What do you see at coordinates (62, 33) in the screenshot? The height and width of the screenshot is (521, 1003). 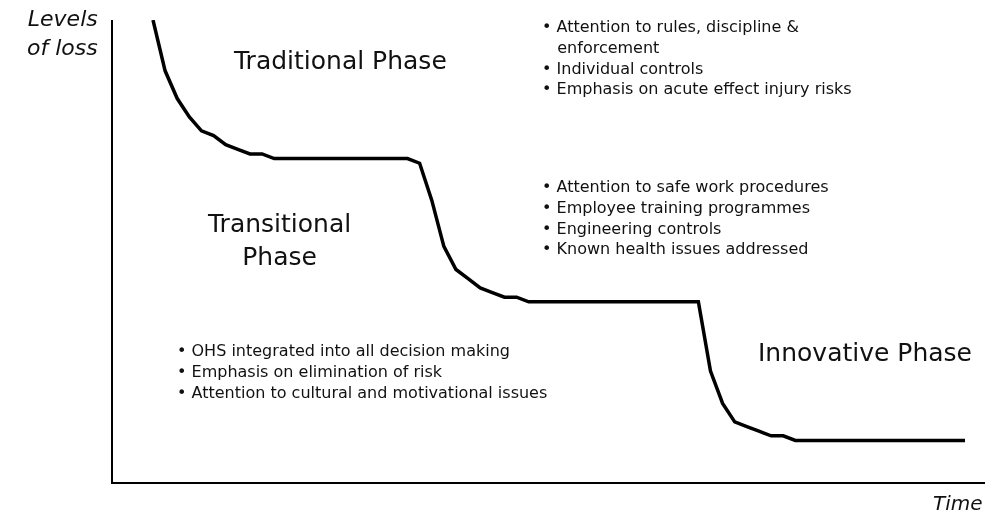 I see `y-axis-title: Levels of loss` at bounding box center [62, 33].